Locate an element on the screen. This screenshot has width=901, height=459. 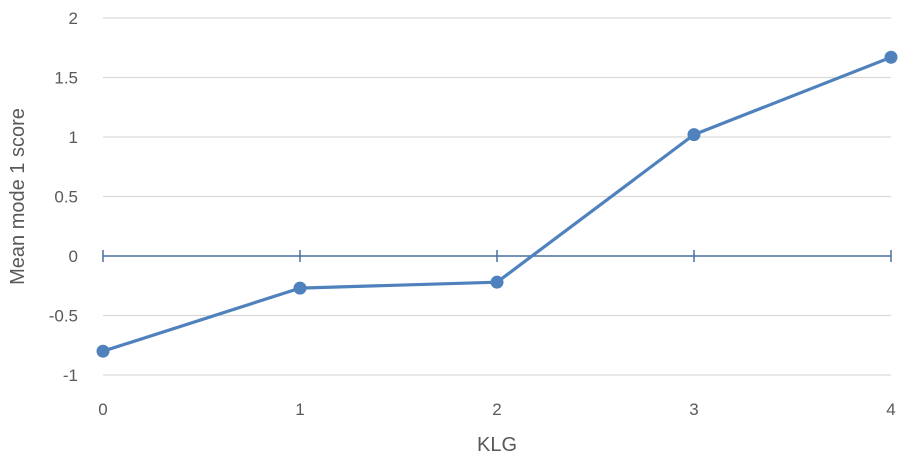
y-tick-label: 2 is located at coordinates (73, 18).